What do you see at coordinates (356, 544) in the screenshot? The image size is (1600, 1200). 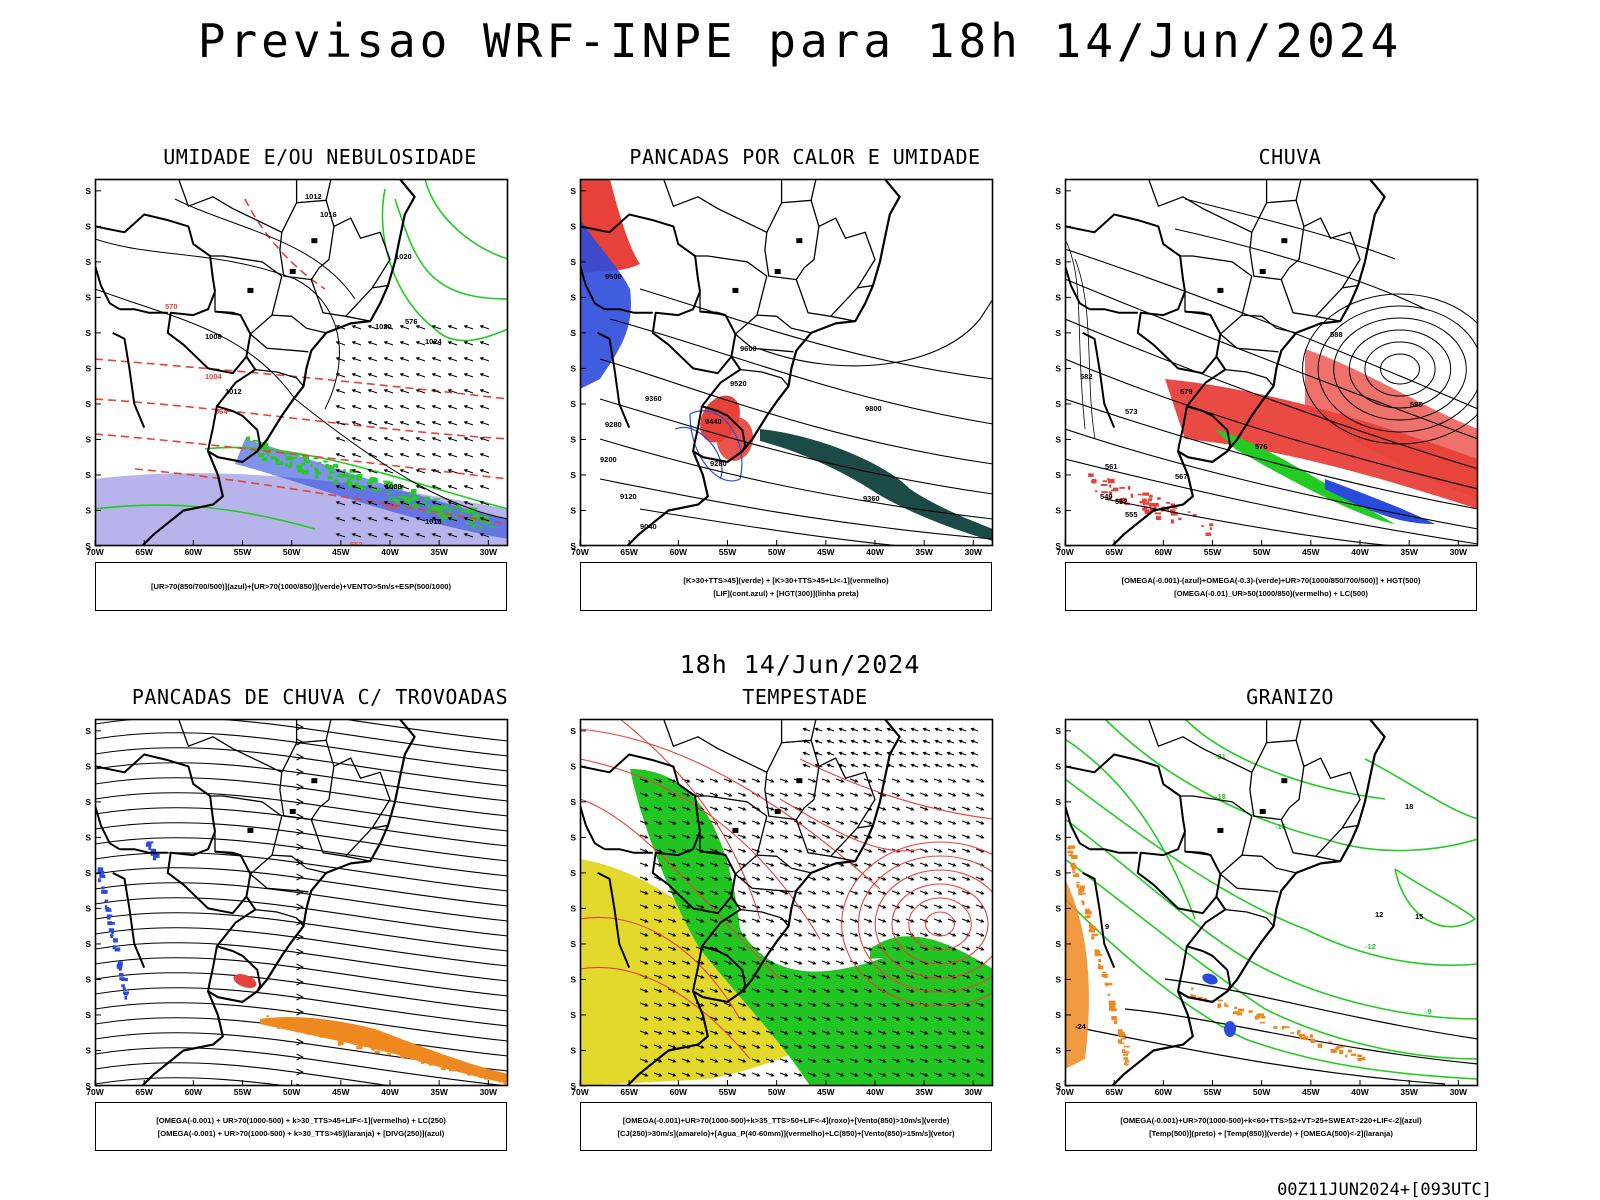 I see `contour-label: 552` at bounding box center [356, 544].